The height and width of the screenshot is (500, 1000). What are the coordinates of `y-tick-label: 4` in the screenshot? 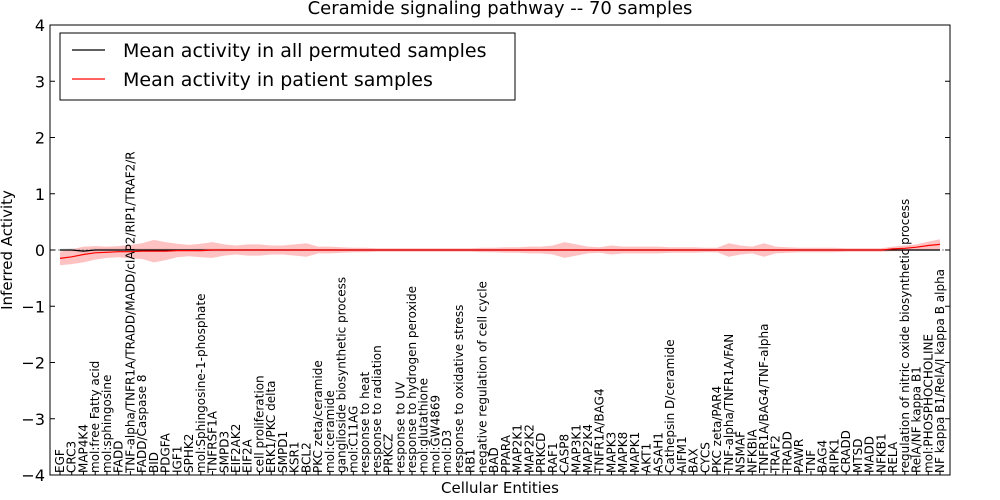 It's located at (40, 25).